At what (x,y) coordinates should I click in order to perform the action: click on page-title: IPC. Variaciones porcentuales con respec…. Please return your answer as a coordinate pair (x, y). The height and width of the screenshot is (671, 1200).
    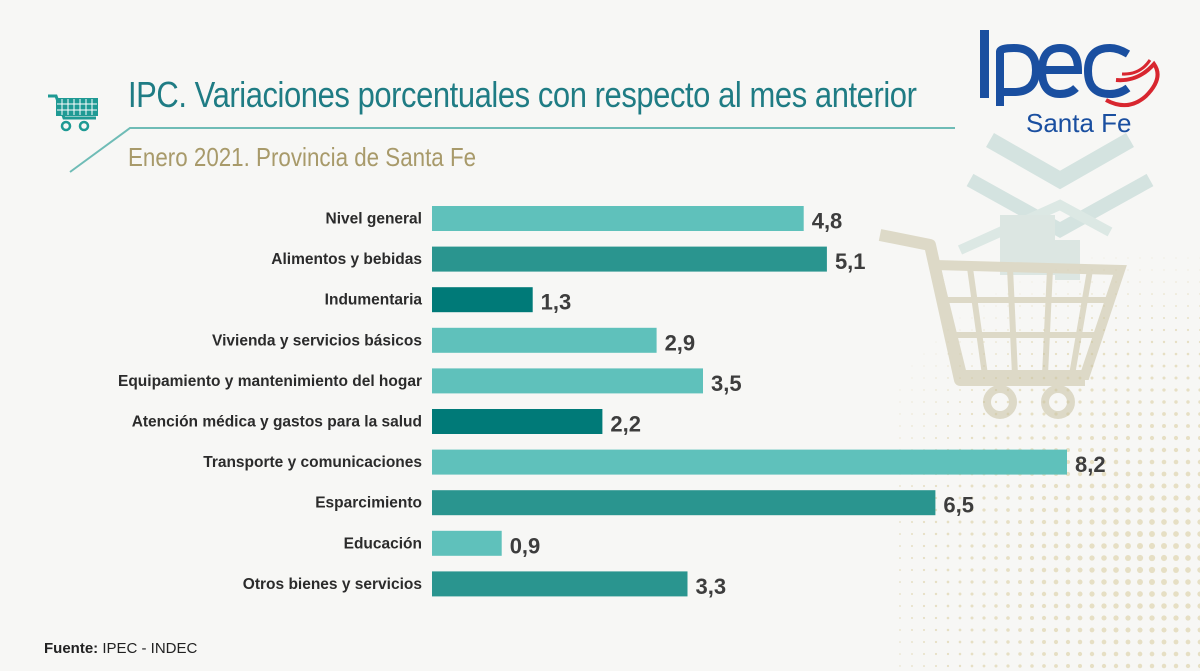
    Looking at the image, I should click on (522, 94).